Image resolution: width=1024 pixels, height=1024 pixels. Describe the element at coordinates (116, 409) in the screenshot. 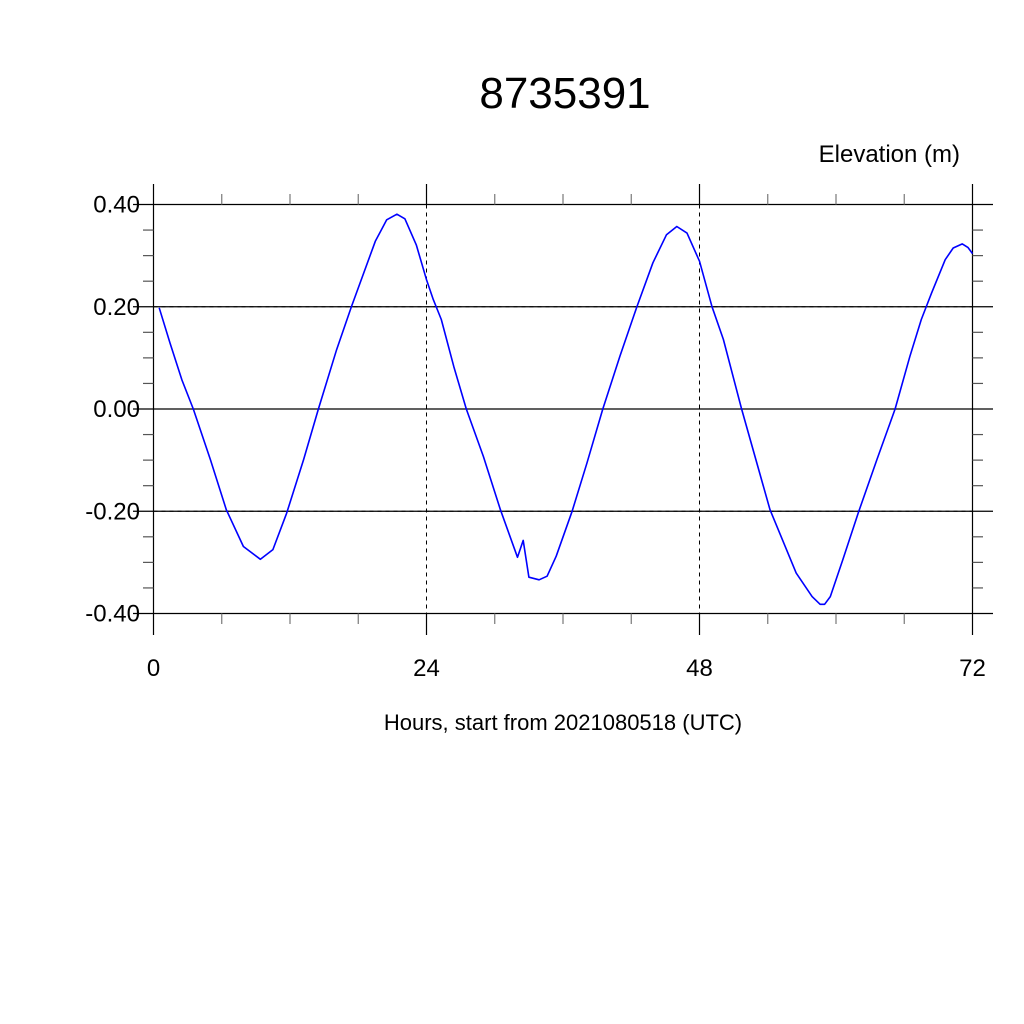

I see `y-tick-label: 0.00` at that location.